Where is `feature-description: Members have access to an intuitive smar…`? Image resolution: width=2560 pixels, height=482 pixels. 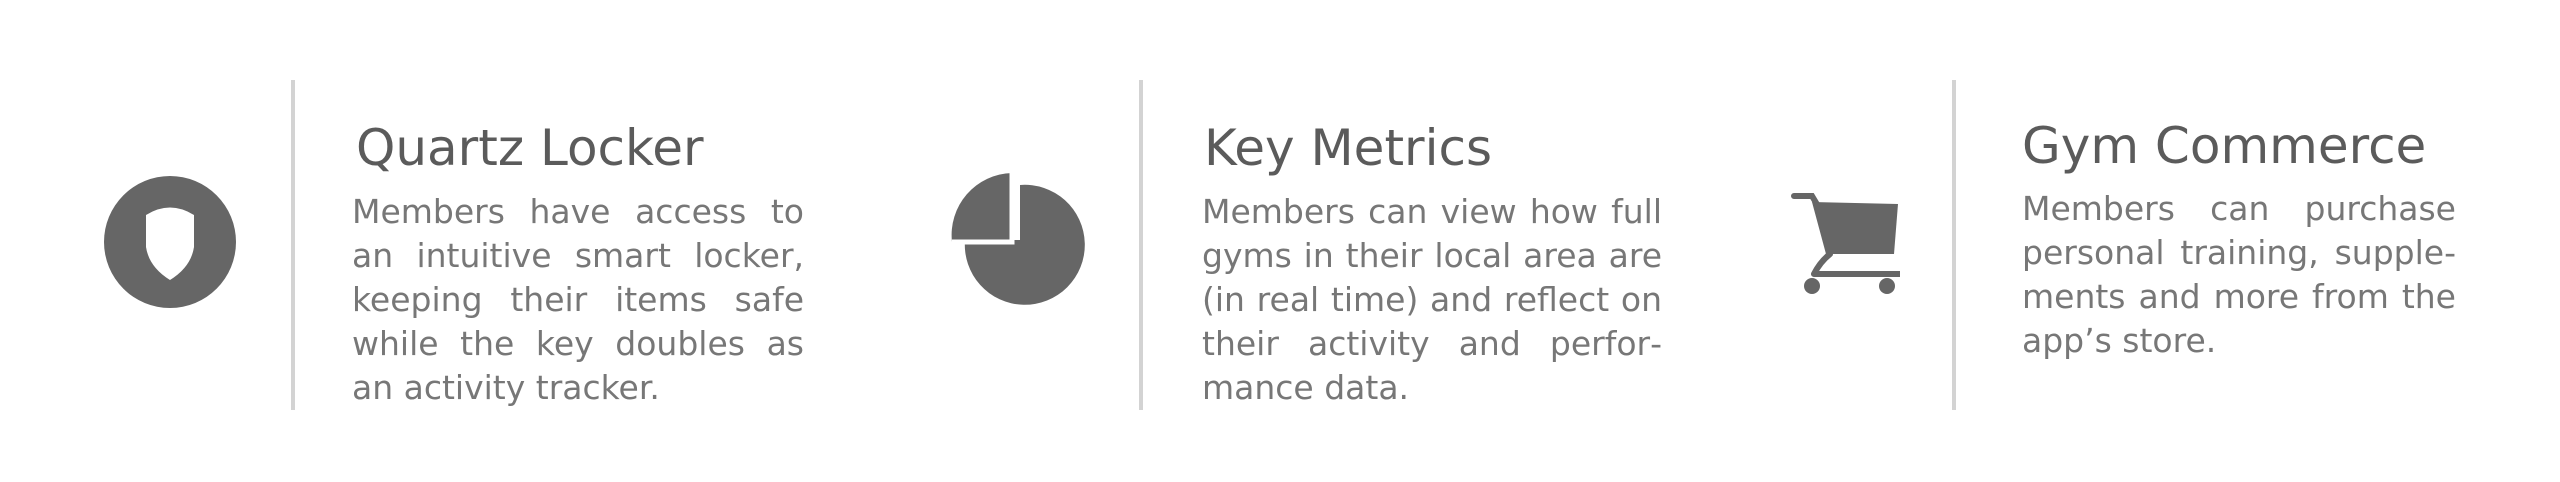 feature-description: Members have access to an intuitive smar… is located at coordinates (578, 299).